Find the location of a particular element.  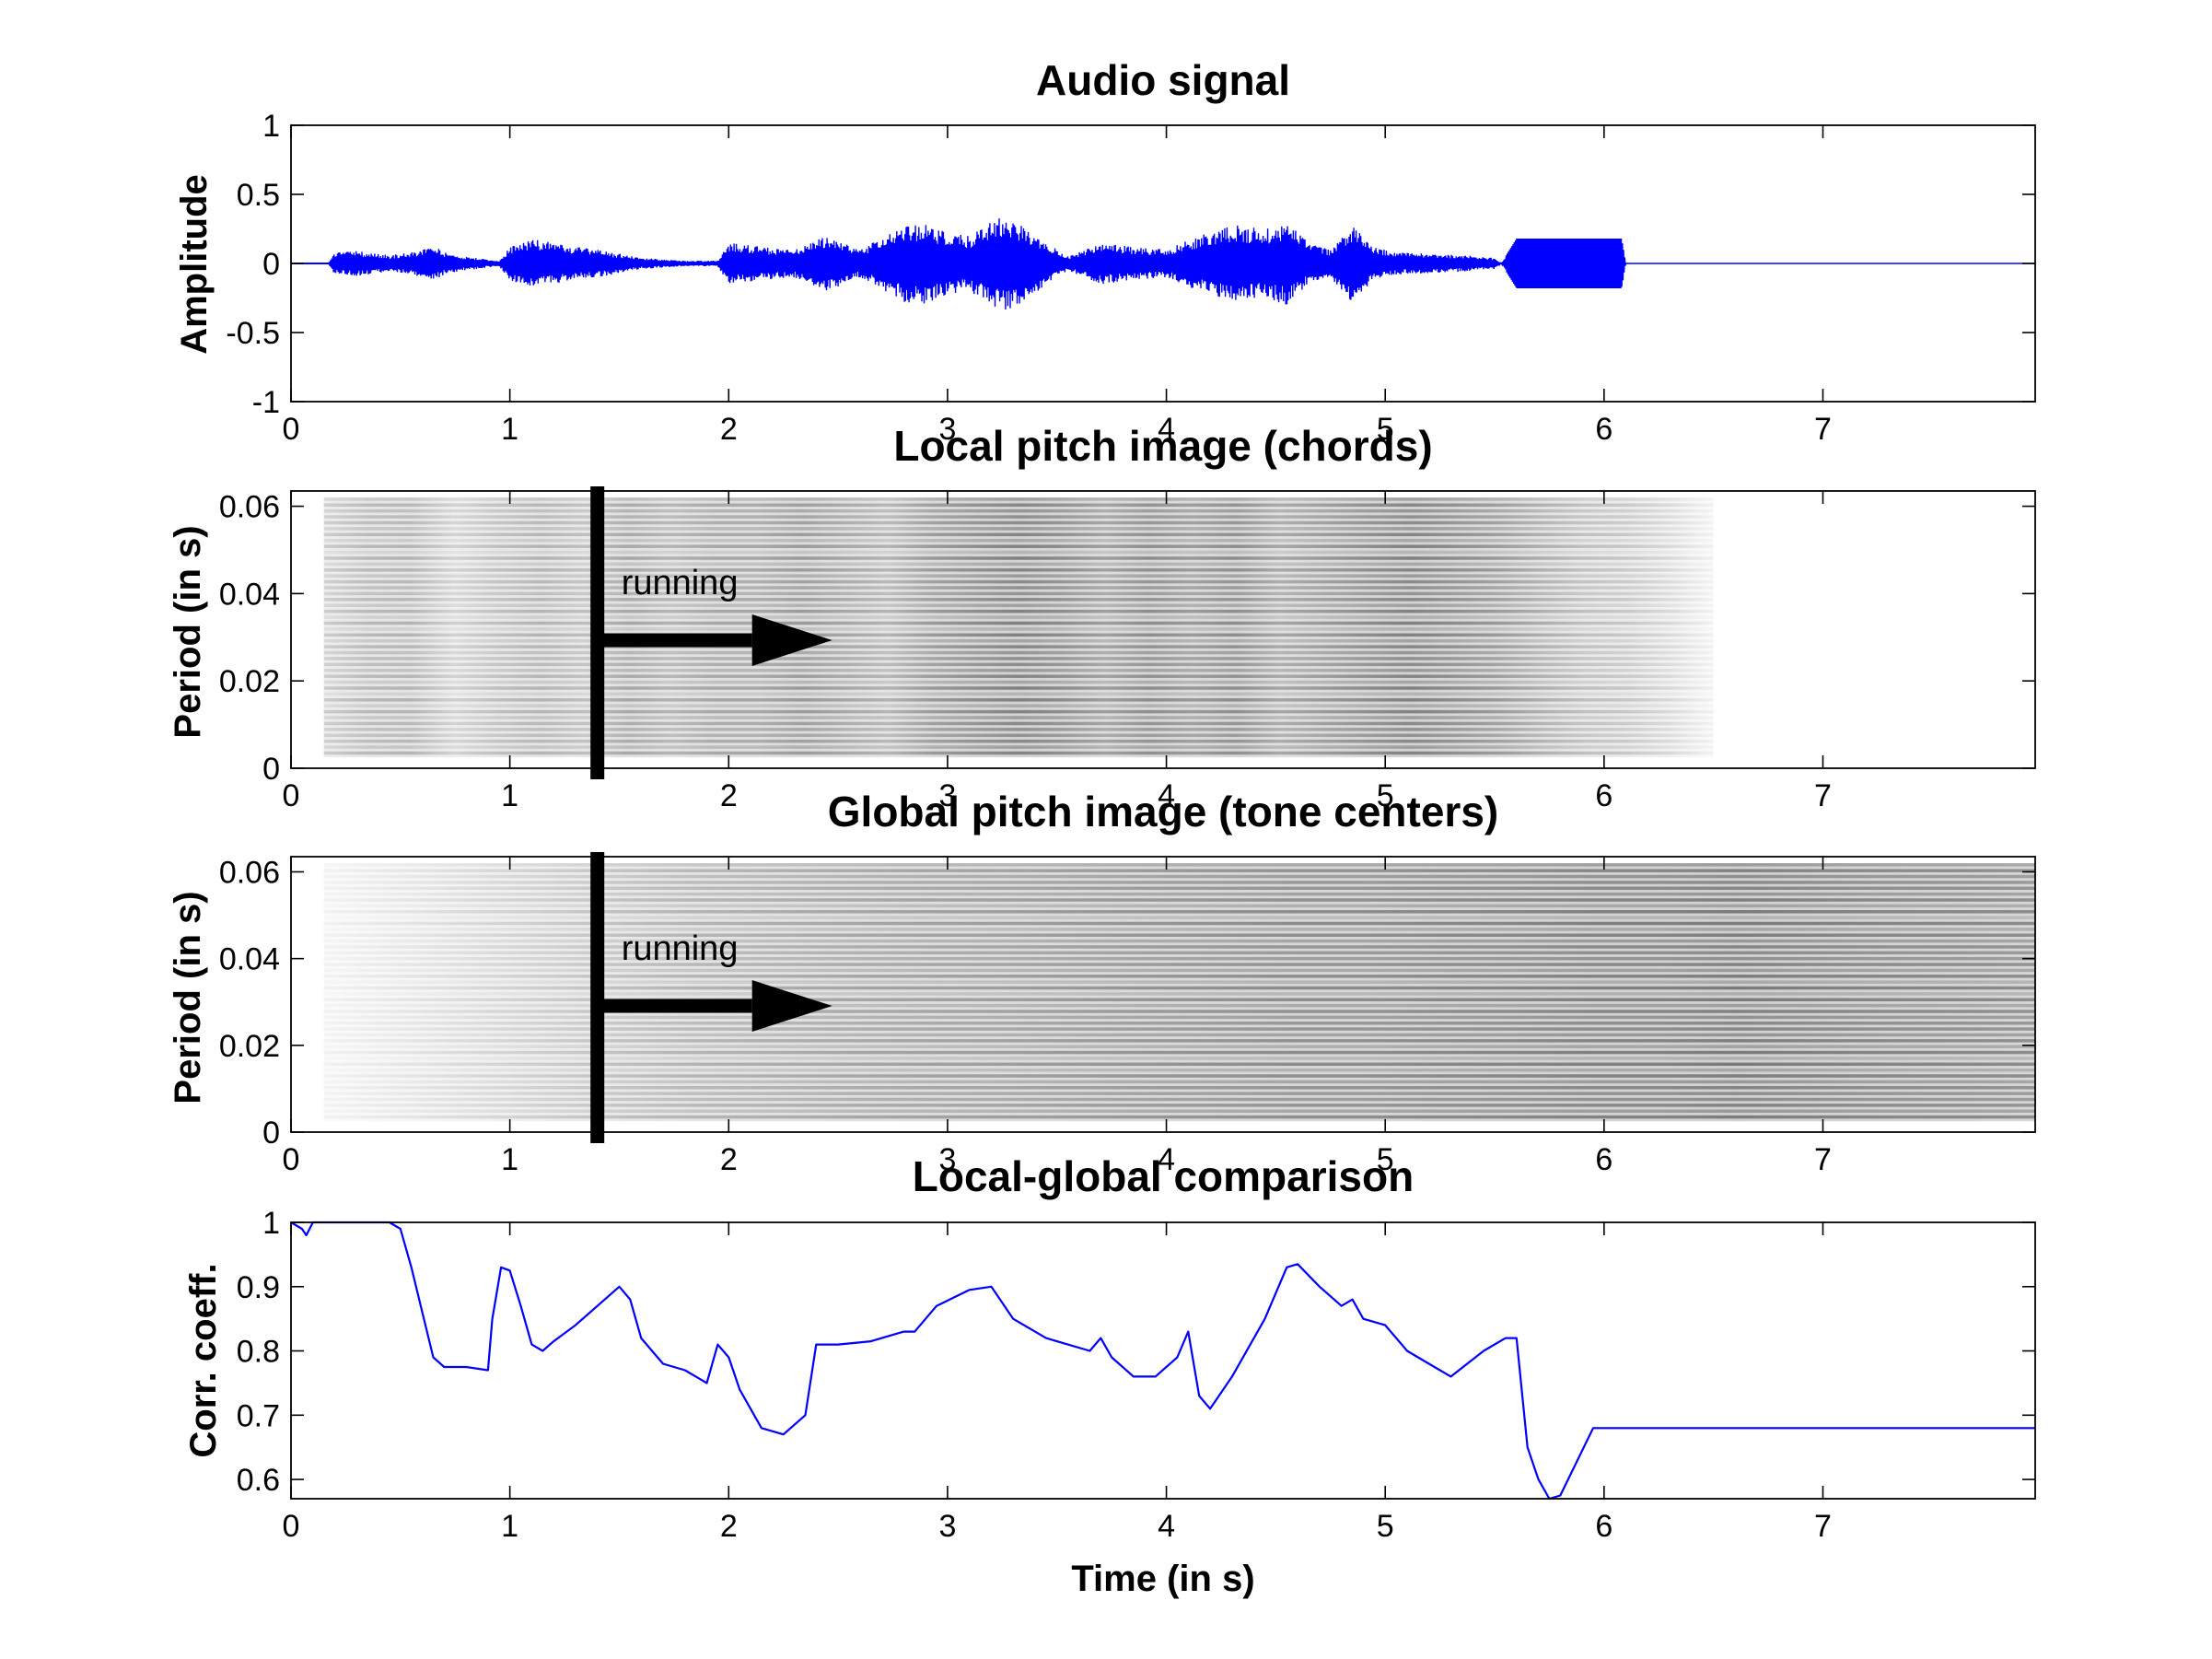

comparison-ytick-label: 0.6 is located at coordinates (259, 1480).